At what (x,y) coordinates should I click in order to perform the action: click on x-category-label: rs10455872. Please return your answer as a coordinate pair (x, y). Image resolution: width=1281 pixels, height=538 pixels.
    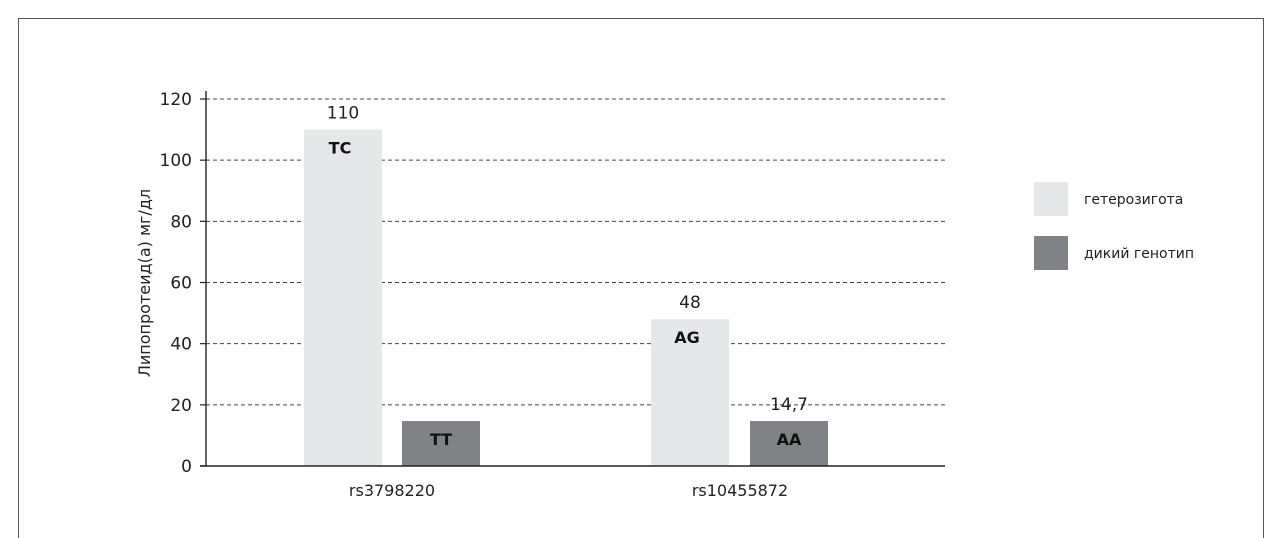
    Looking at the image, I should click on (740, 490).